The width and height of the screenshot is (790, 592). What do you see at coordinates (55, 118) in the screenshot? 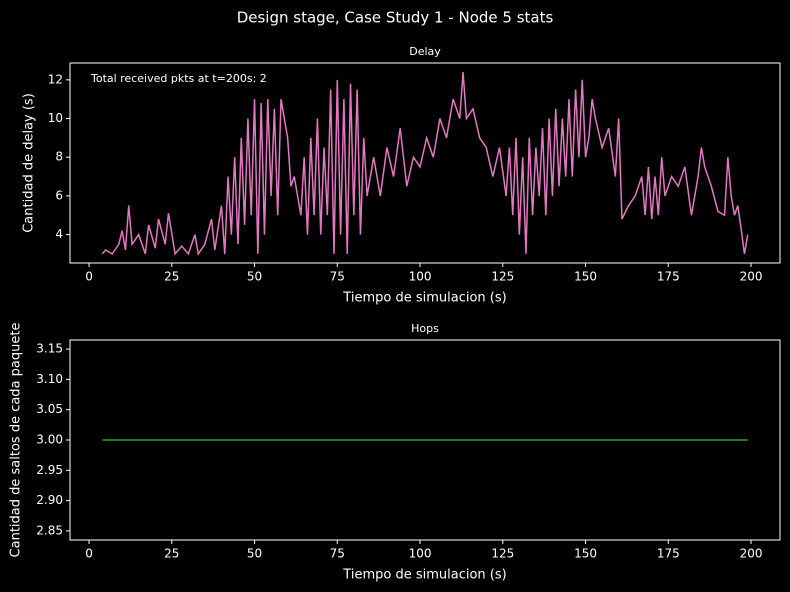
I see `y-tick-label: 10` at bounding box center [55, 118].